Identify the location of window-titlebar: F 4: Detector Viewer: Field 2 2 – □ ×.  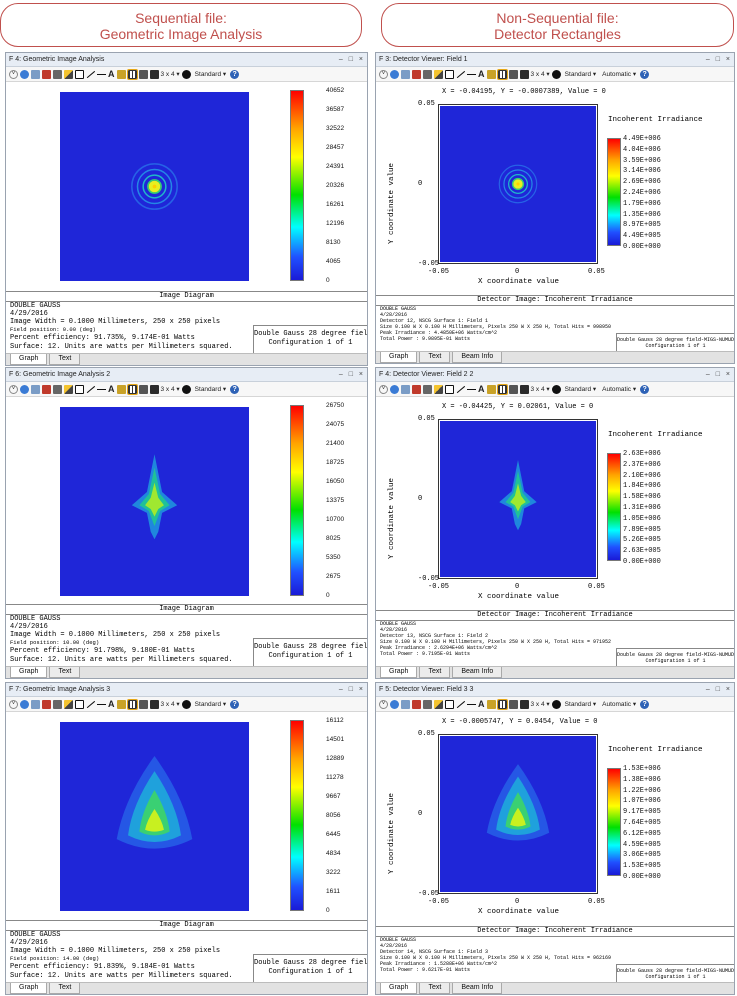
(555, 375).